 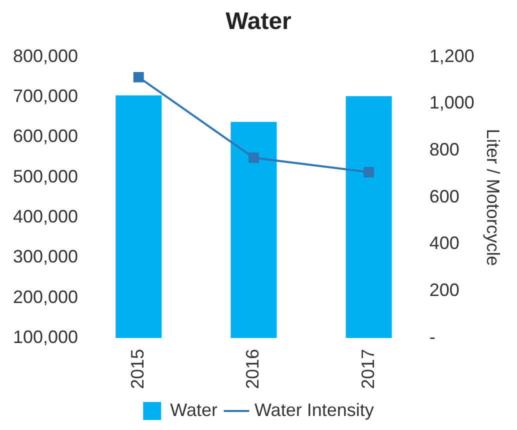 I want to click on y-tick-label: 600,000, so click(x=45, y=136).